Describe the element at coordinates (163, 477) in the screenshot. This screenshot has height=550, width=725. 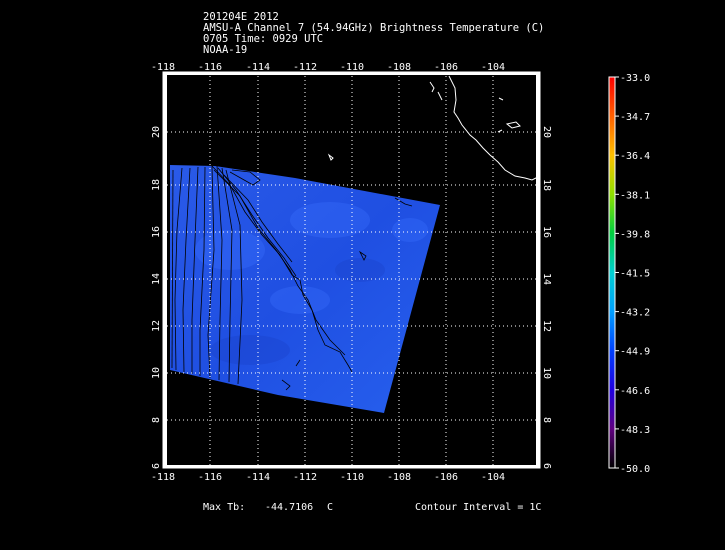
I see `lon-tick-bottom: -118` at that location.